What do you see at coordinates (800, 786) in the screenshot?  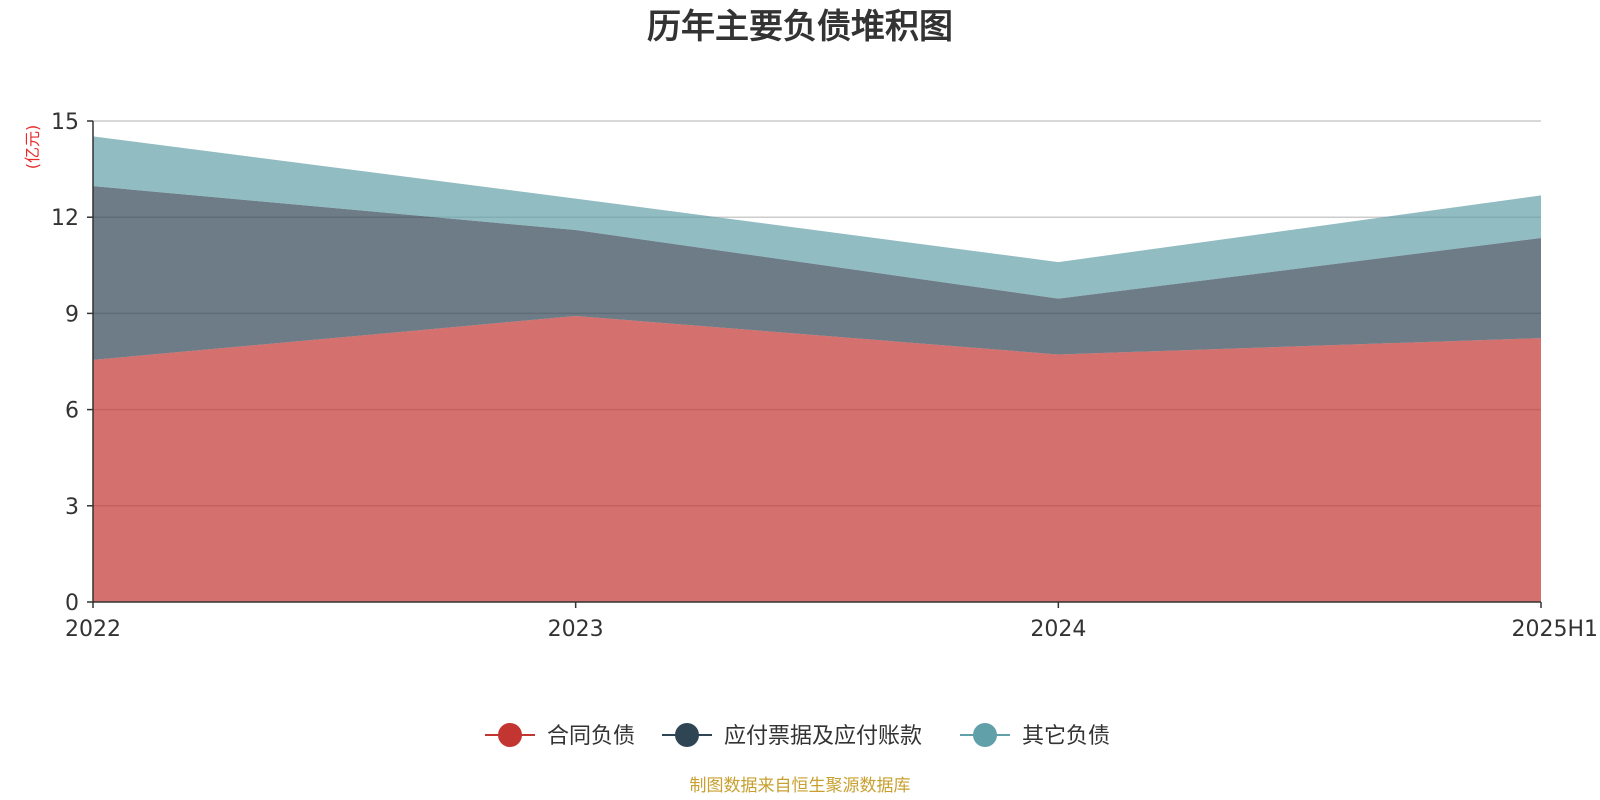 I see `data-source-note: 制图数据来自恒生聚源数据库` at bounding box center [800, 786].